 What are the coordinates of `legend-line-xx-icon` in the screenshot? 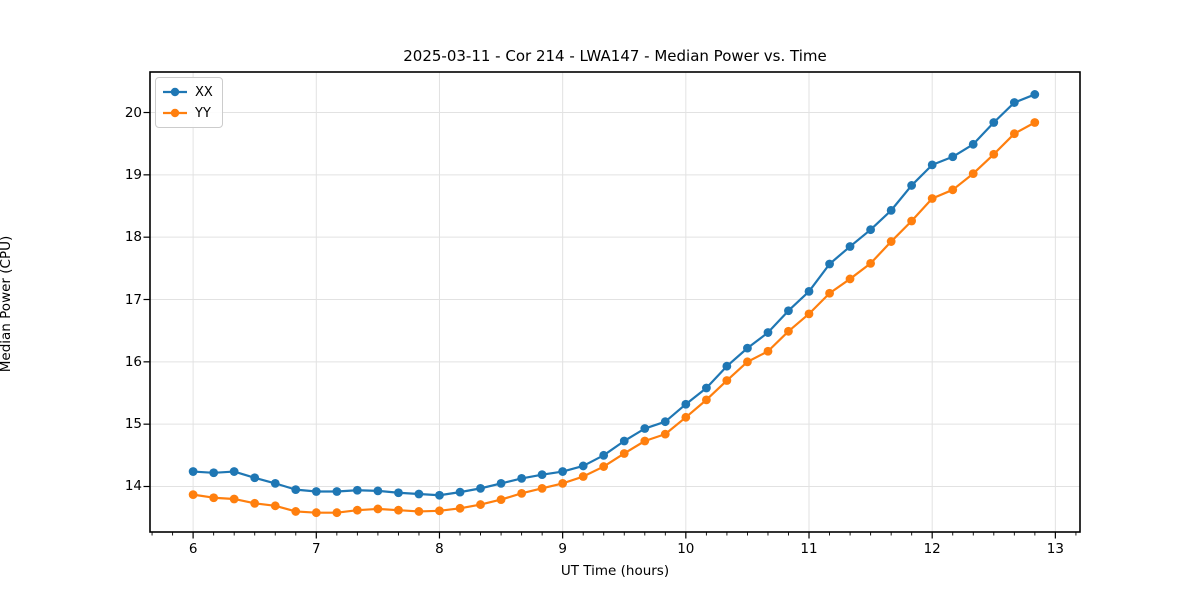 It's located at (175, 92).